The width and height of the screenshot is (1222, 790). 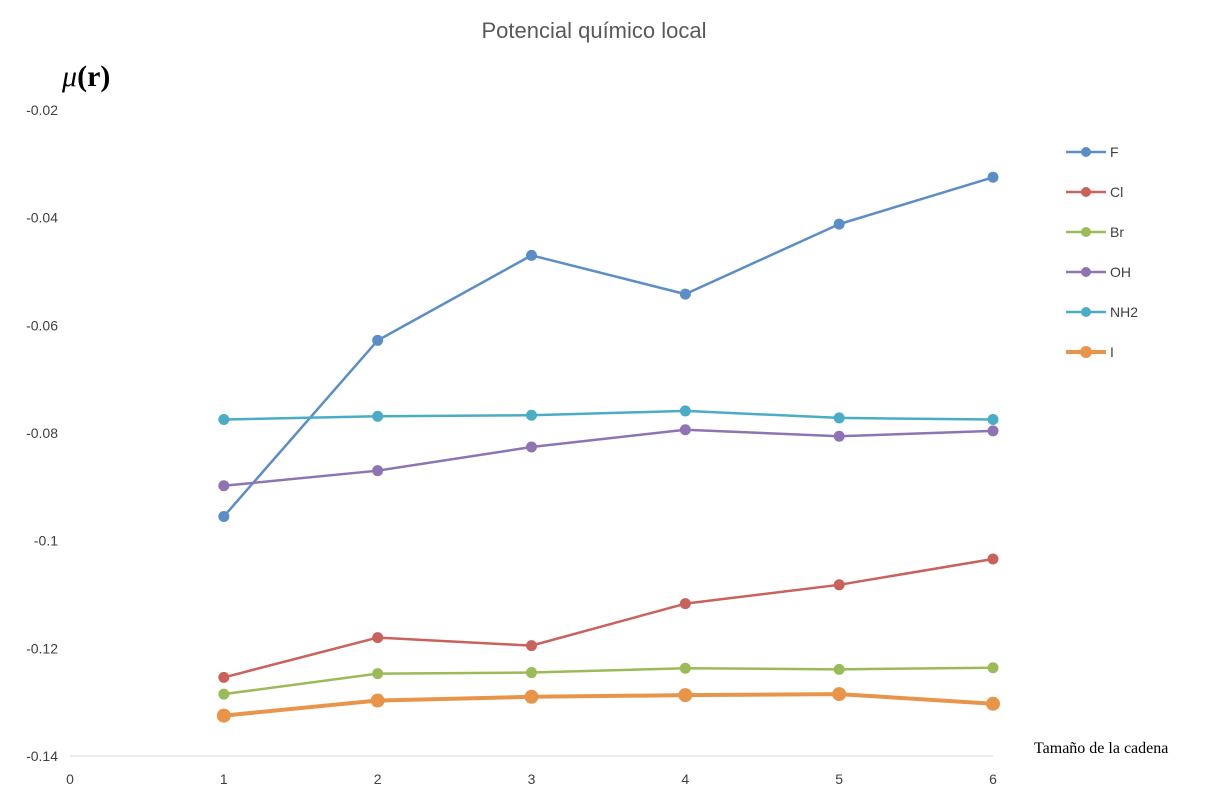 What do you see at coordinates (685, 779) in the screenshot?
I see `x-tick-label: 4` at bounding box center [685, 779].